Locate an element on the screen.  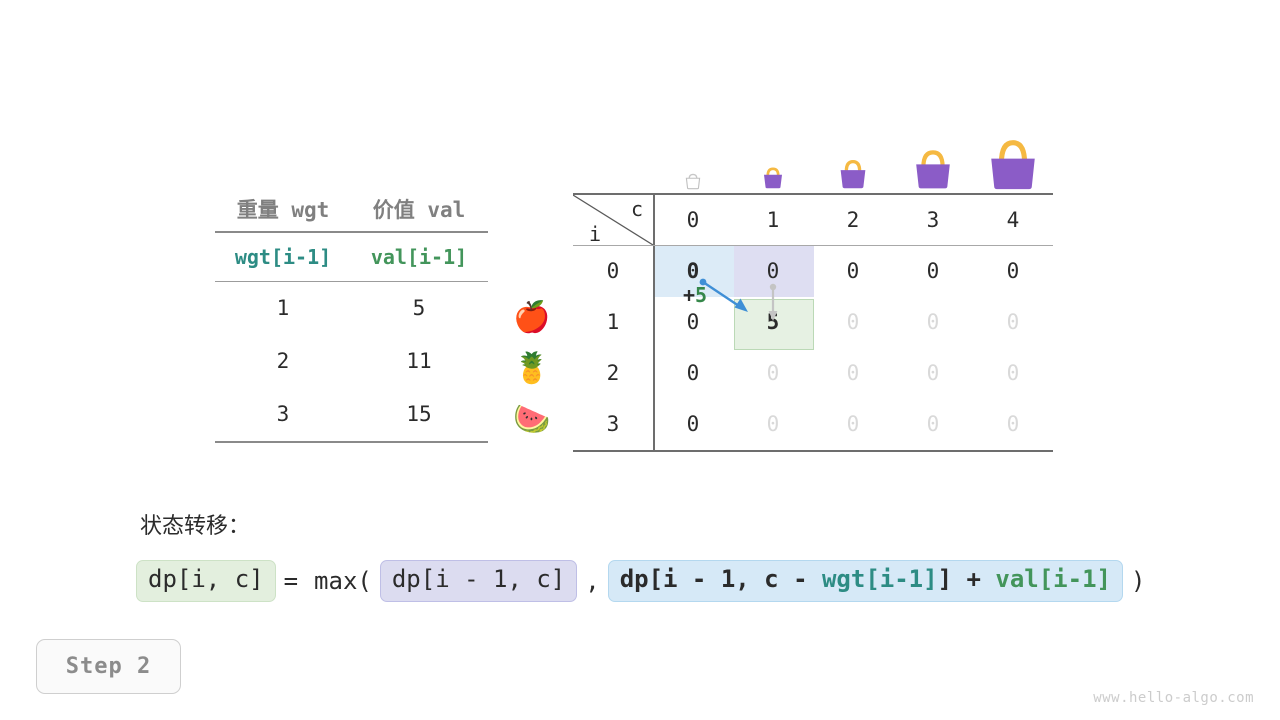
dp-cell-3-1: 0 is located at coordinates (773, 424).